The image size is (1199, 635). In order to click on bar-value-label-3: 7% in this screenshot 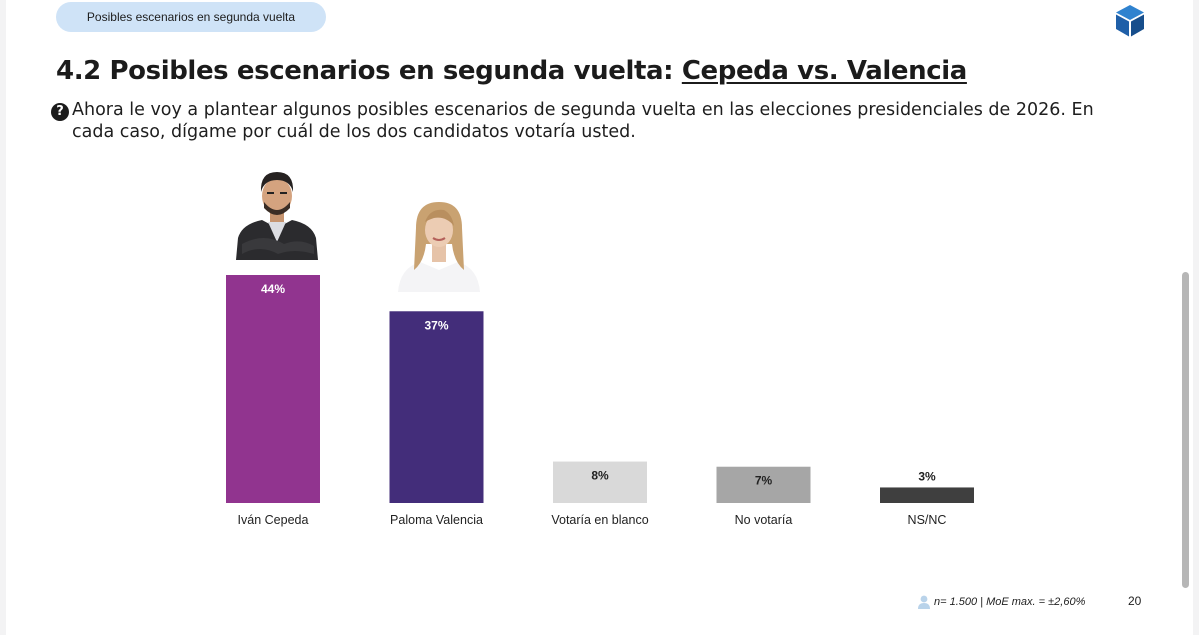, I will do `click(764, 481)`.